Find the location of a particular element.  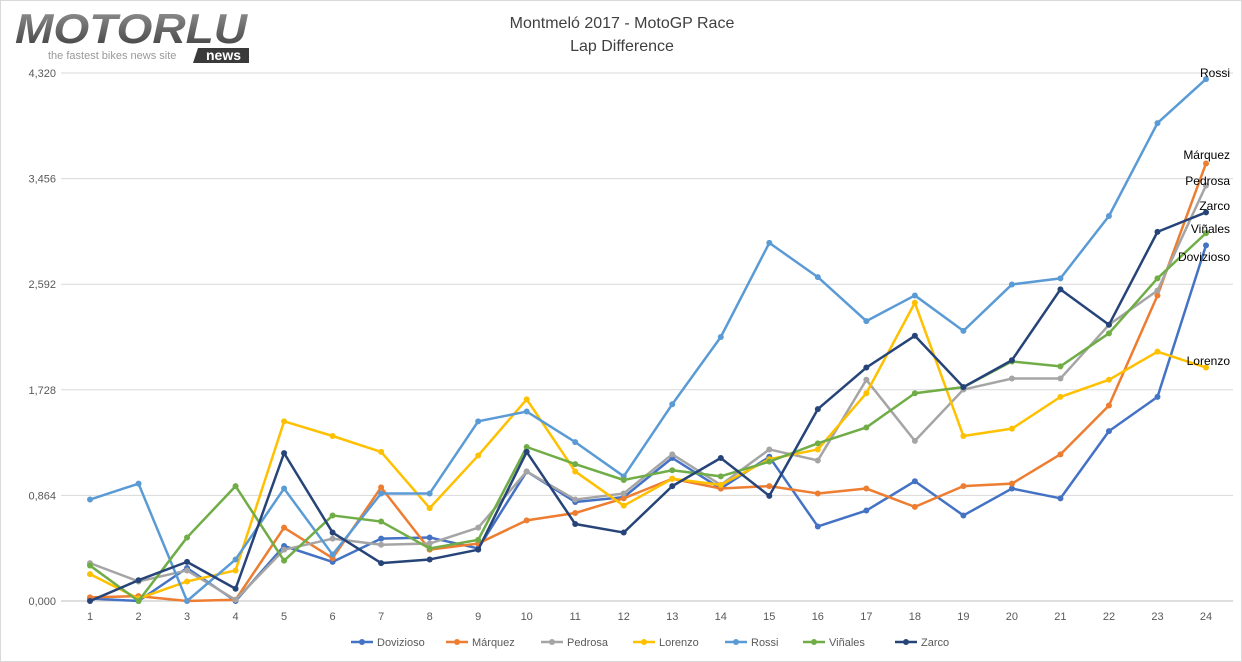

x-tick-label: 10 is located at coordinates (527, 617).